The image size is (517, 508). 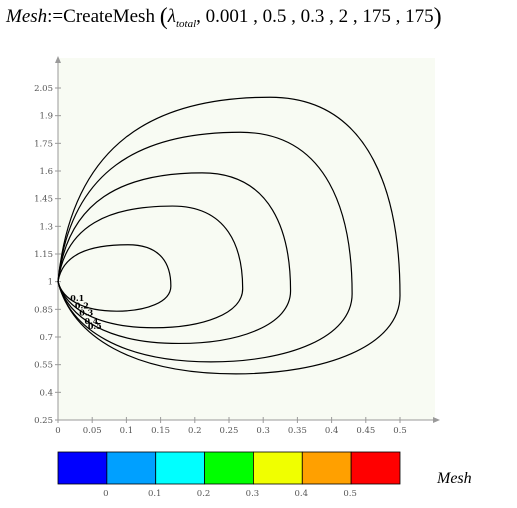 I want to click on x-tick-label: 0.4, so click(x=332, y=431).